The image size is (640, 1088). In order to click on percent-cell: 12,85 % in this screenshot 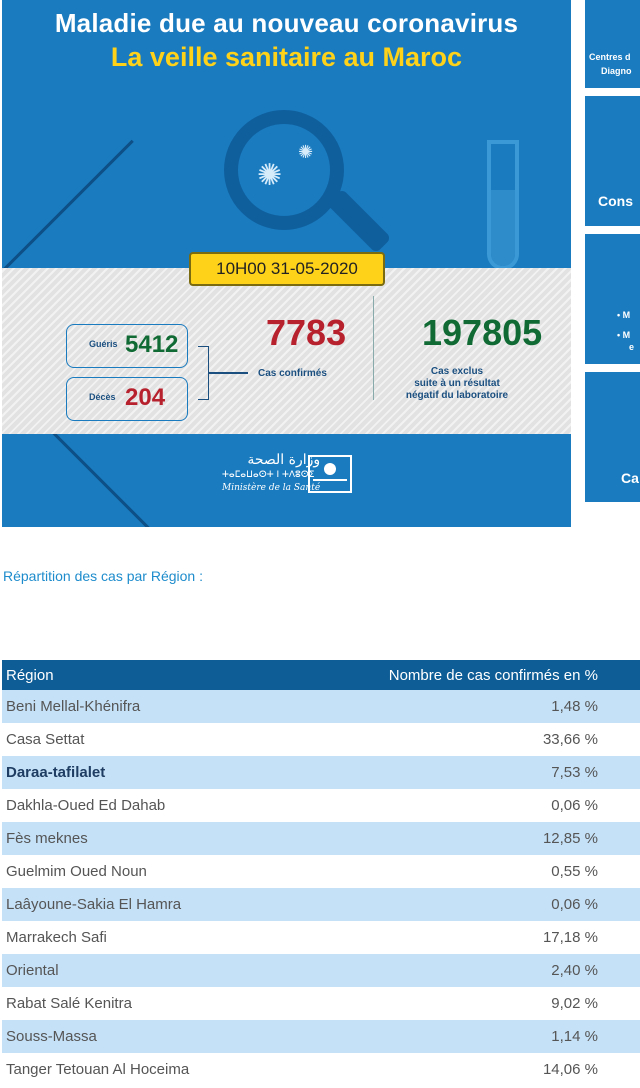, I will do `click(457, 838)`.